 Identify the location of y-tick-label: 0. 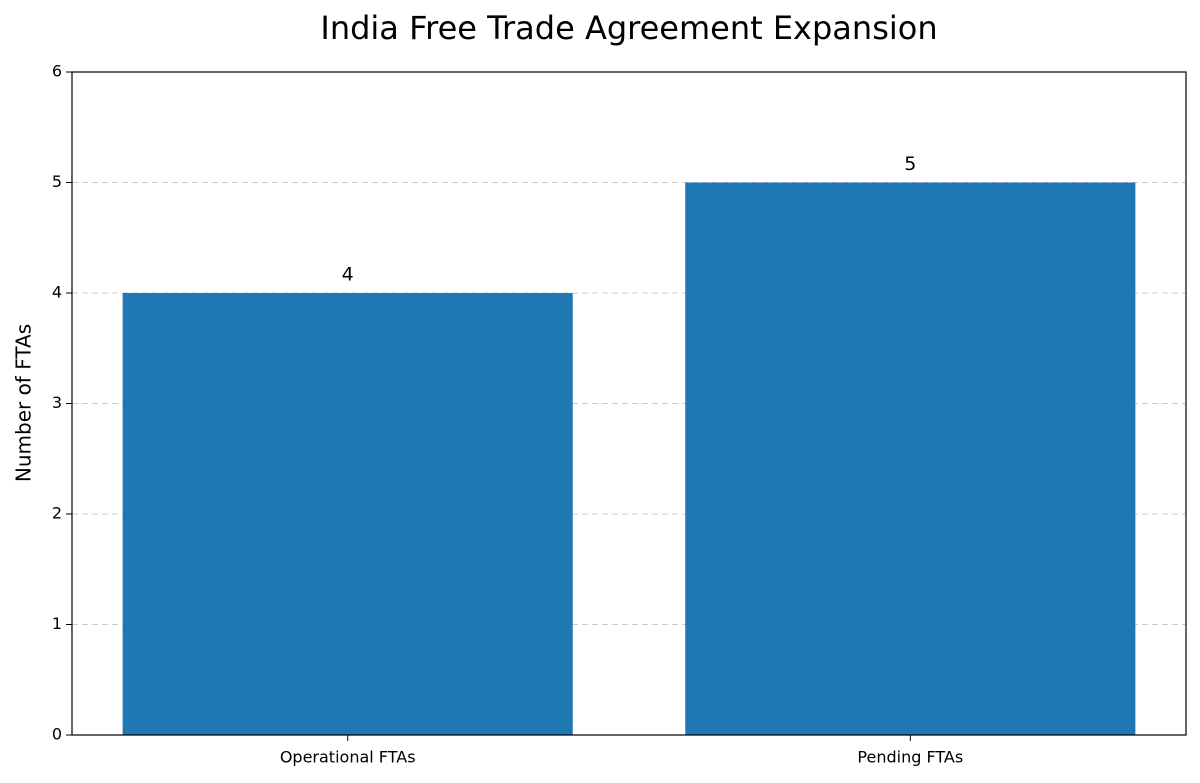
(57, 734).